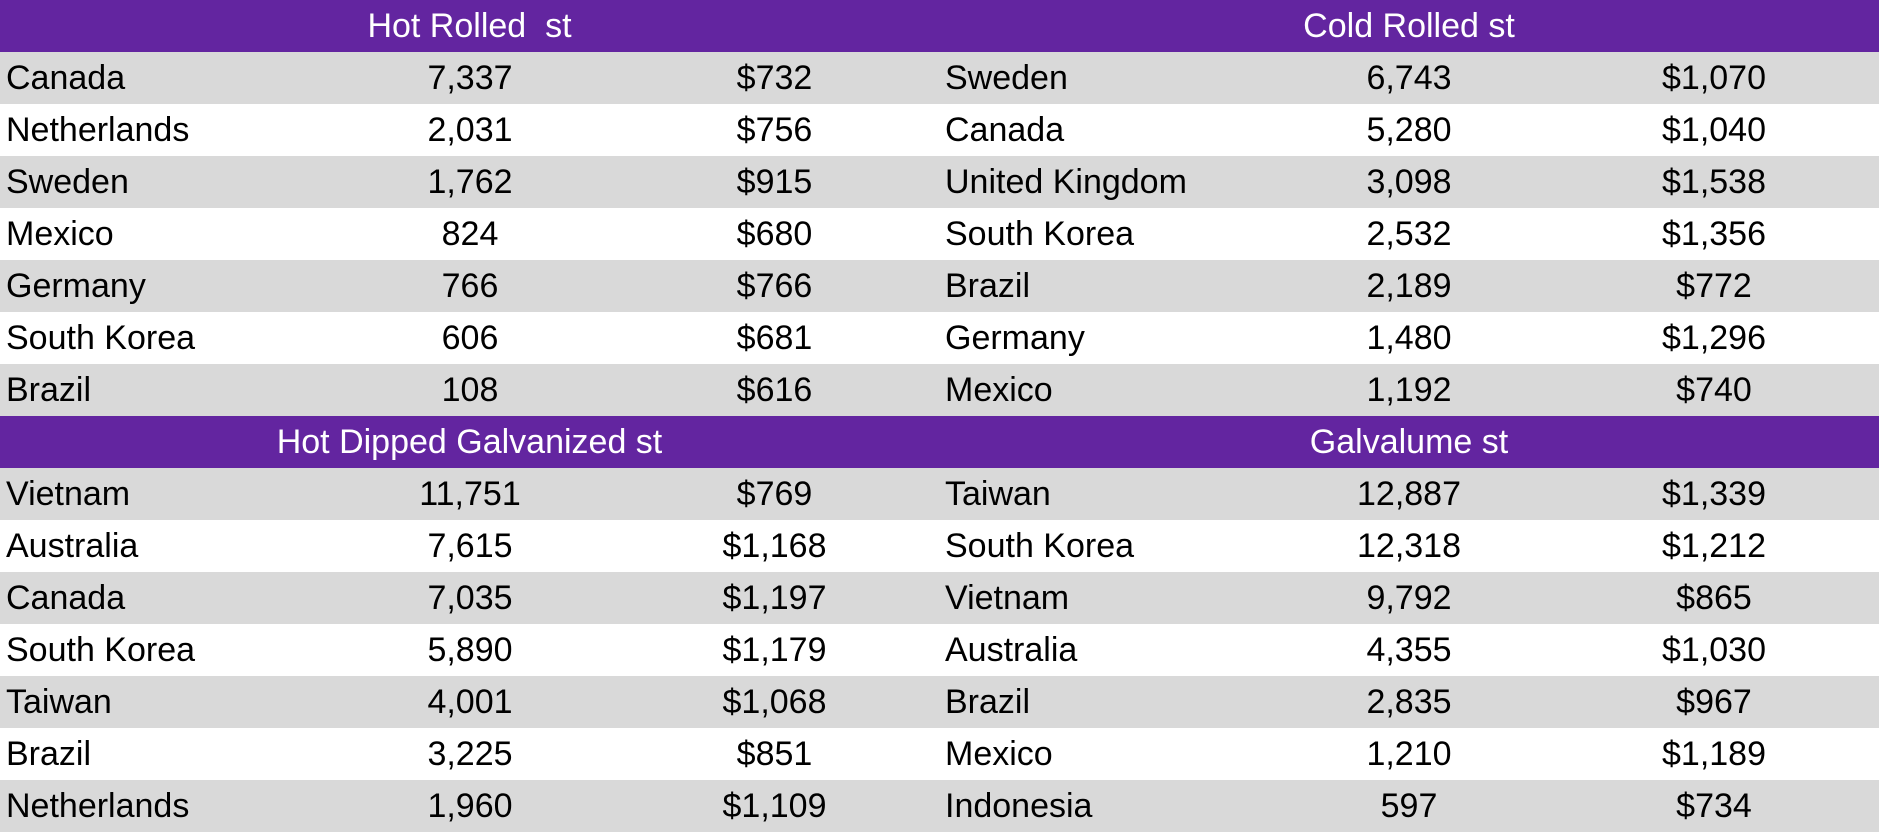 This screenshot has width=1879, height=833. I want to click on left-price-cell: $915, so click(774, 182).